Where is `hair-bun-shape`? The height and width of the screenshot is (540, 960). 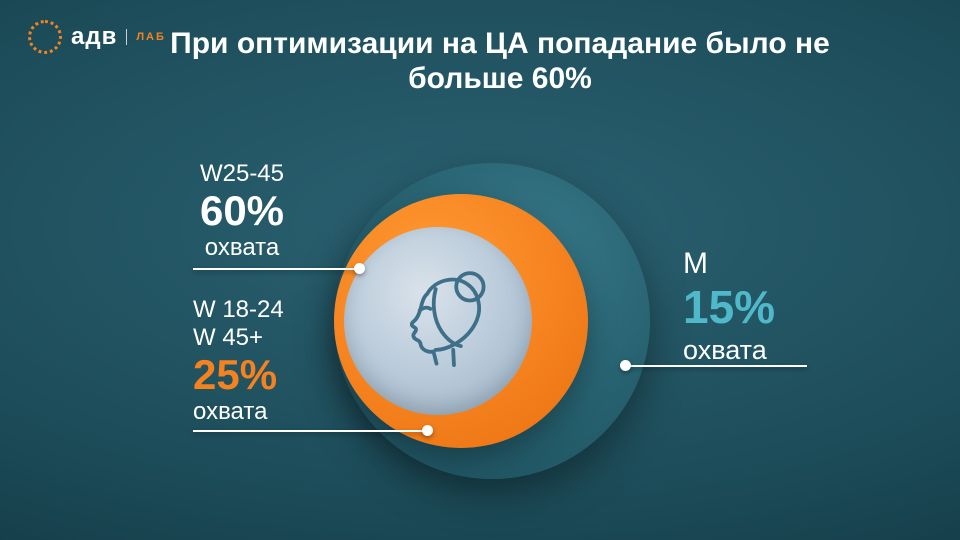 hair-bun-shape is located at coordinates (470, 287).